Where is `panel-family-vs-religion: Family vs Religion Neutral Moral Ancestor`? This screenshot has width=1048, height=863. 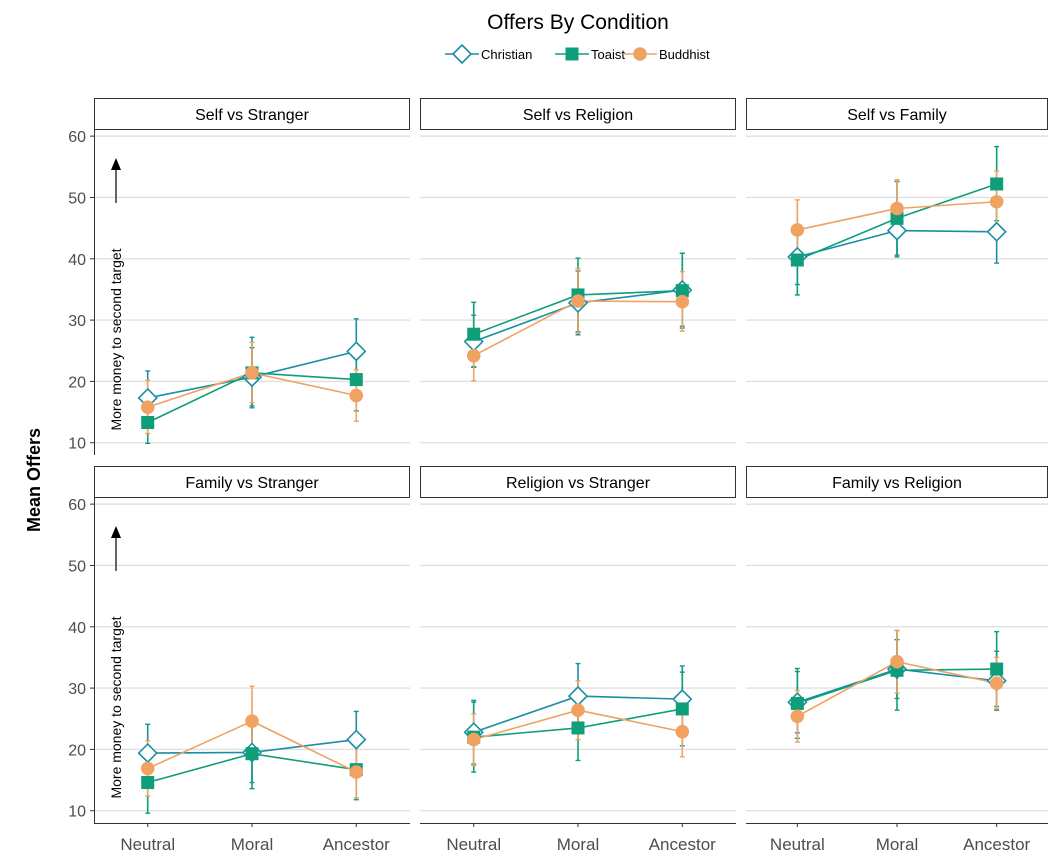
panel-family-vs-religion: Family vs Religion Neutral Moral Ancestor is located at coordinates (897, 660).